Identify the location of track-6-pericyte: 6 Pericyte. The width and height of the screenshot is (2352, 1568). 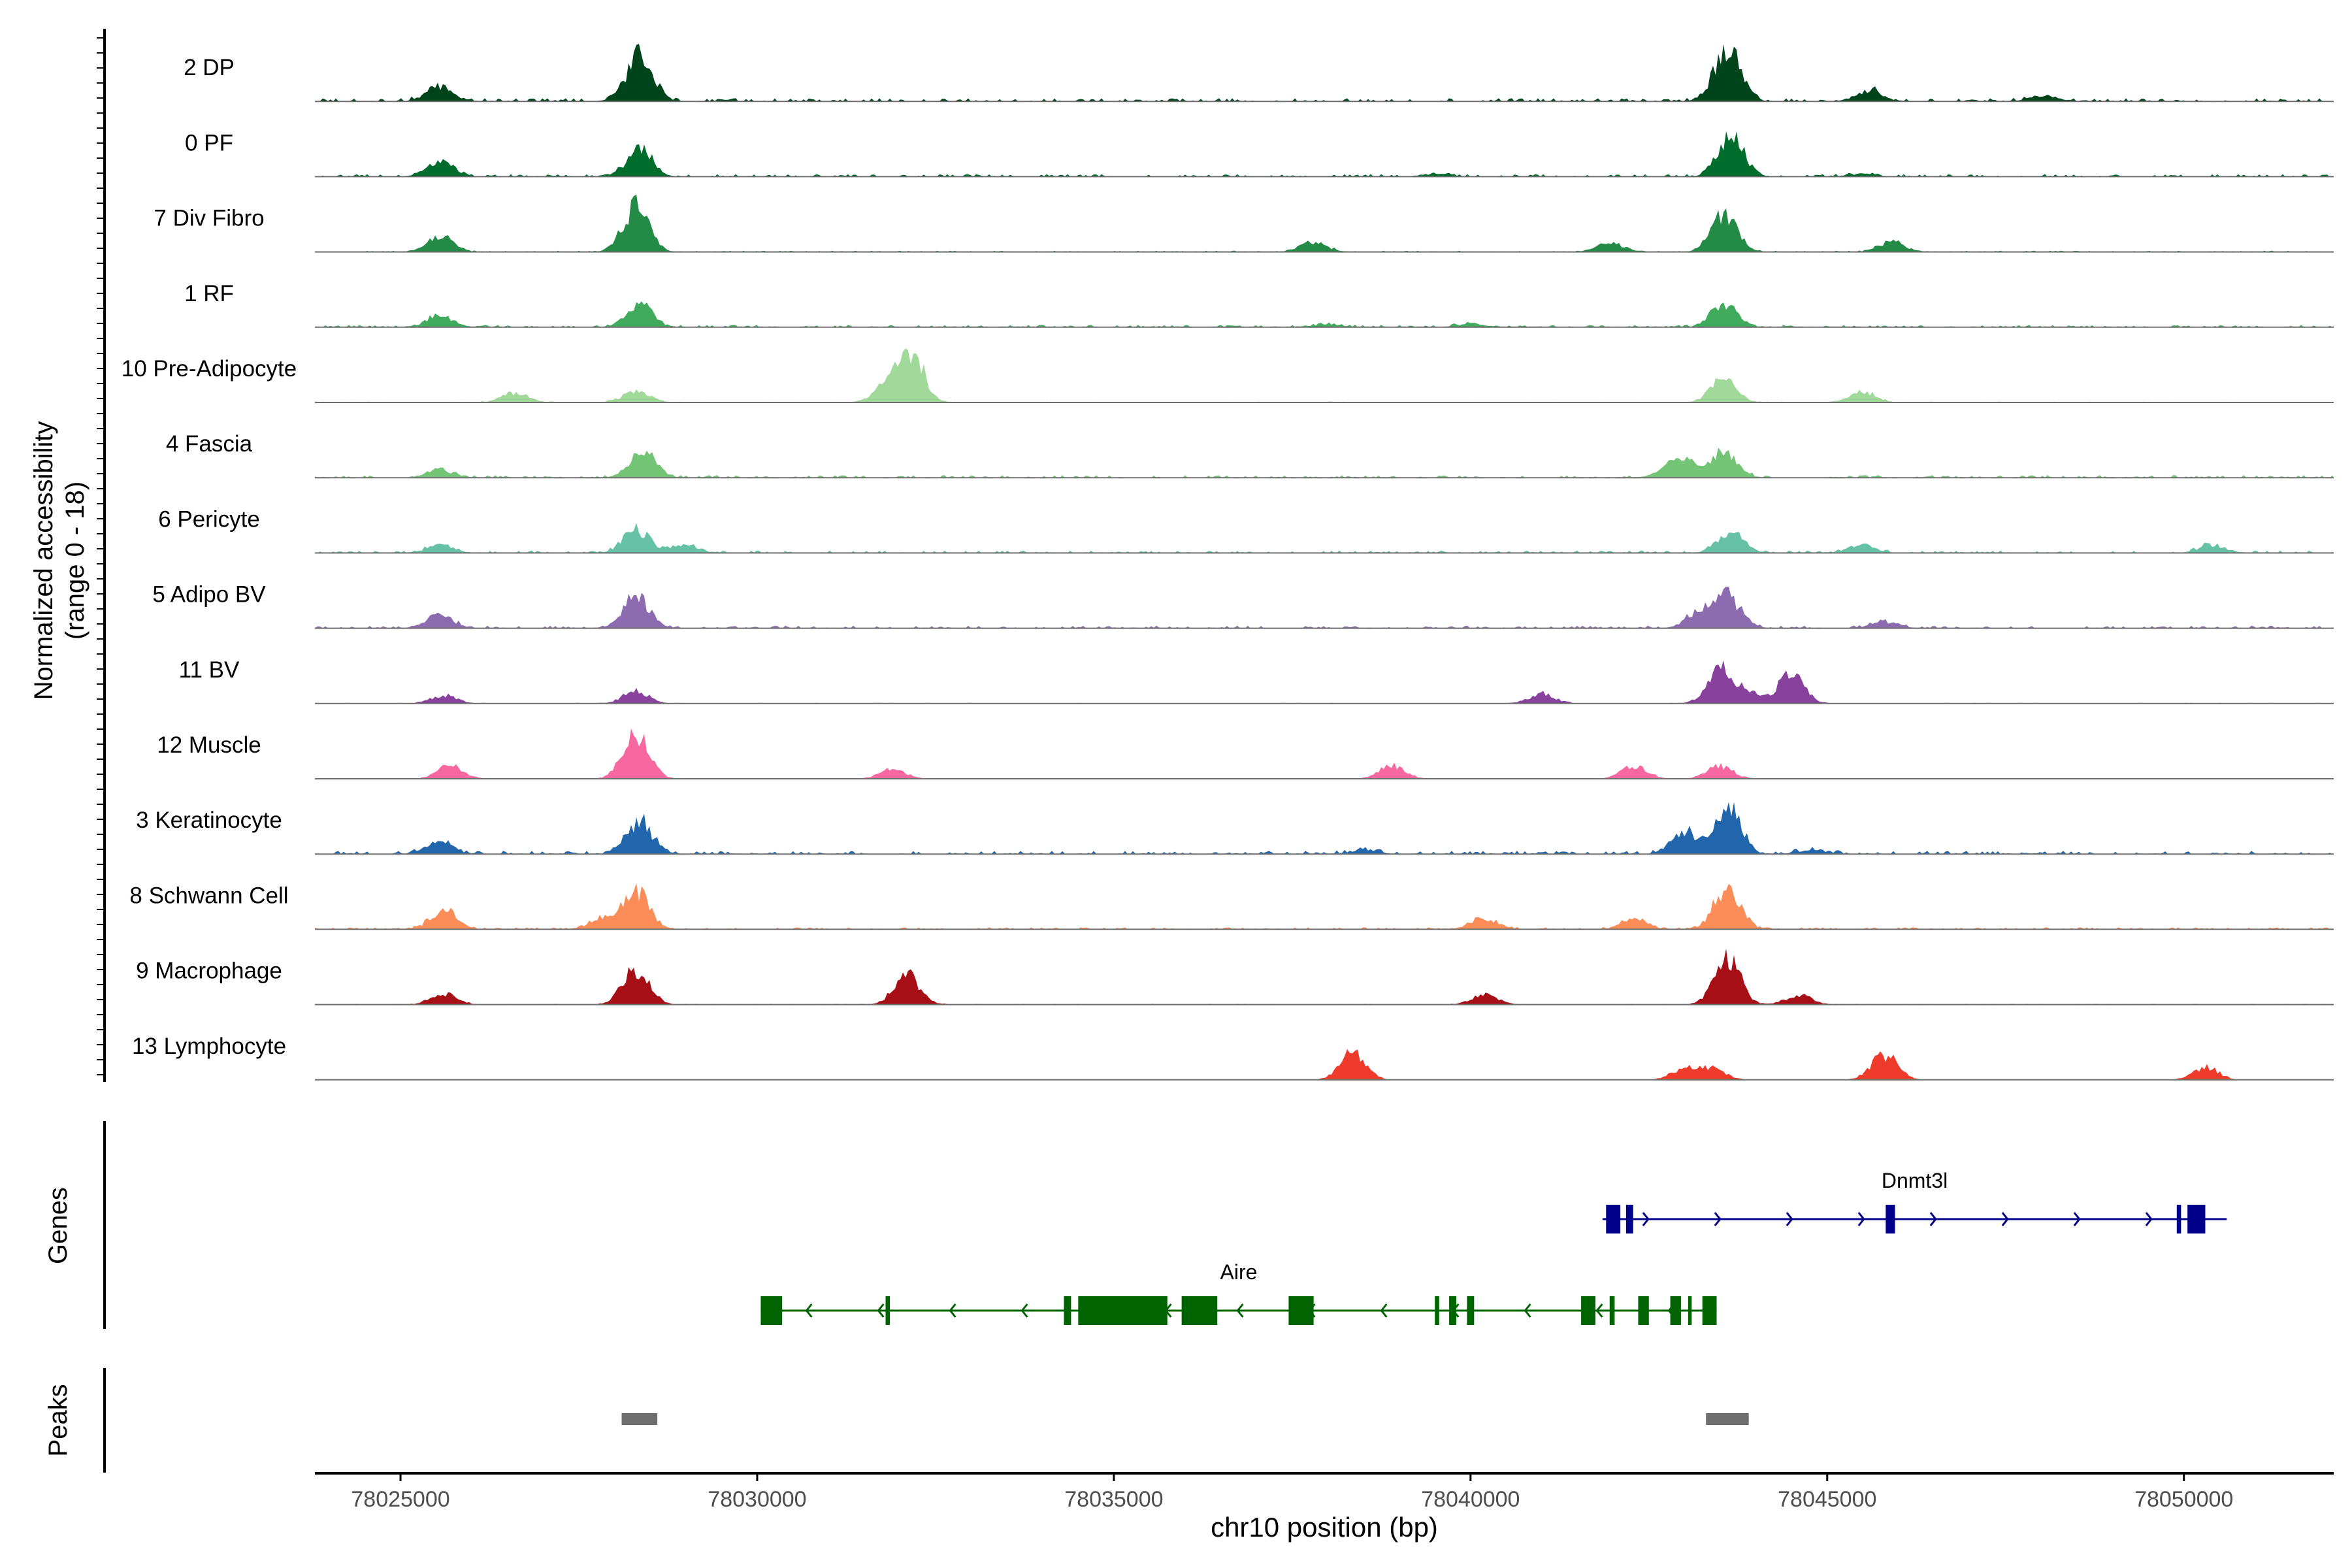
(1246, 530).